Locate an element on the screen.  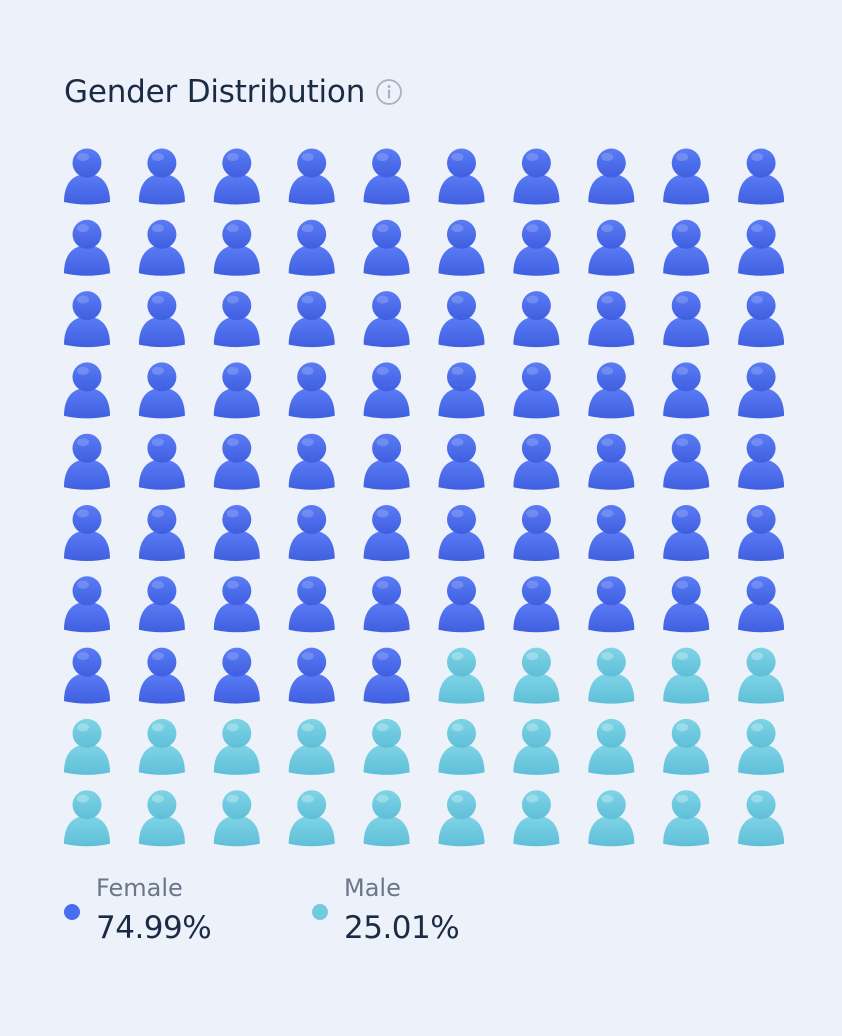
info-icon is located at coordinates (389, 92).